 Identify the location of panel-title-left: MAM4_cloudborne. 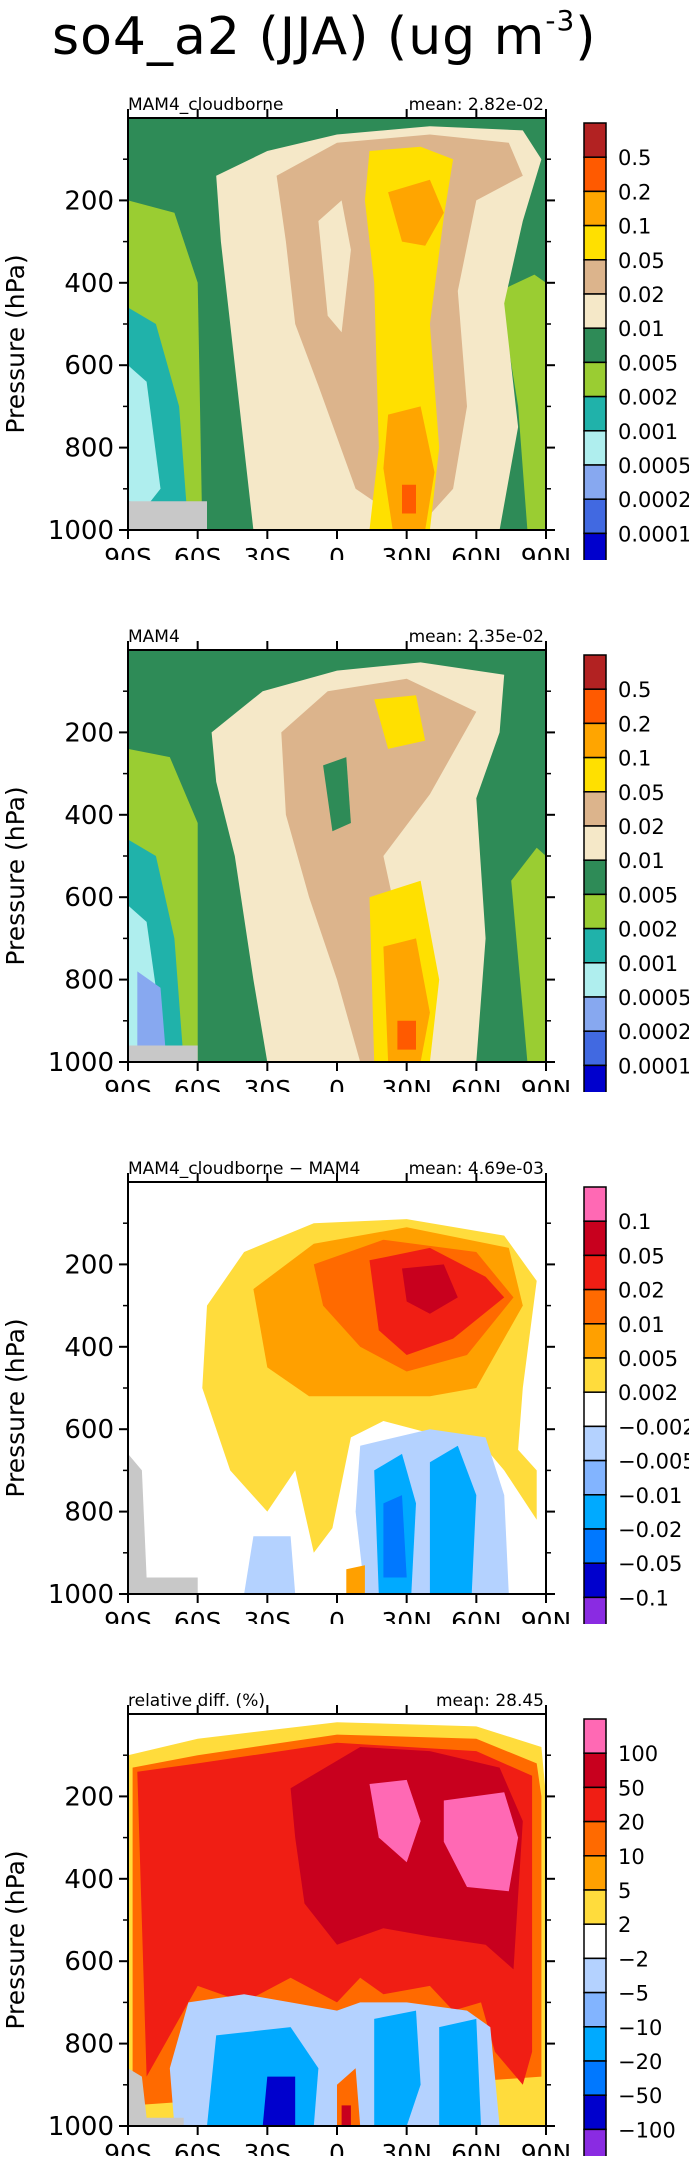
(205, 105).